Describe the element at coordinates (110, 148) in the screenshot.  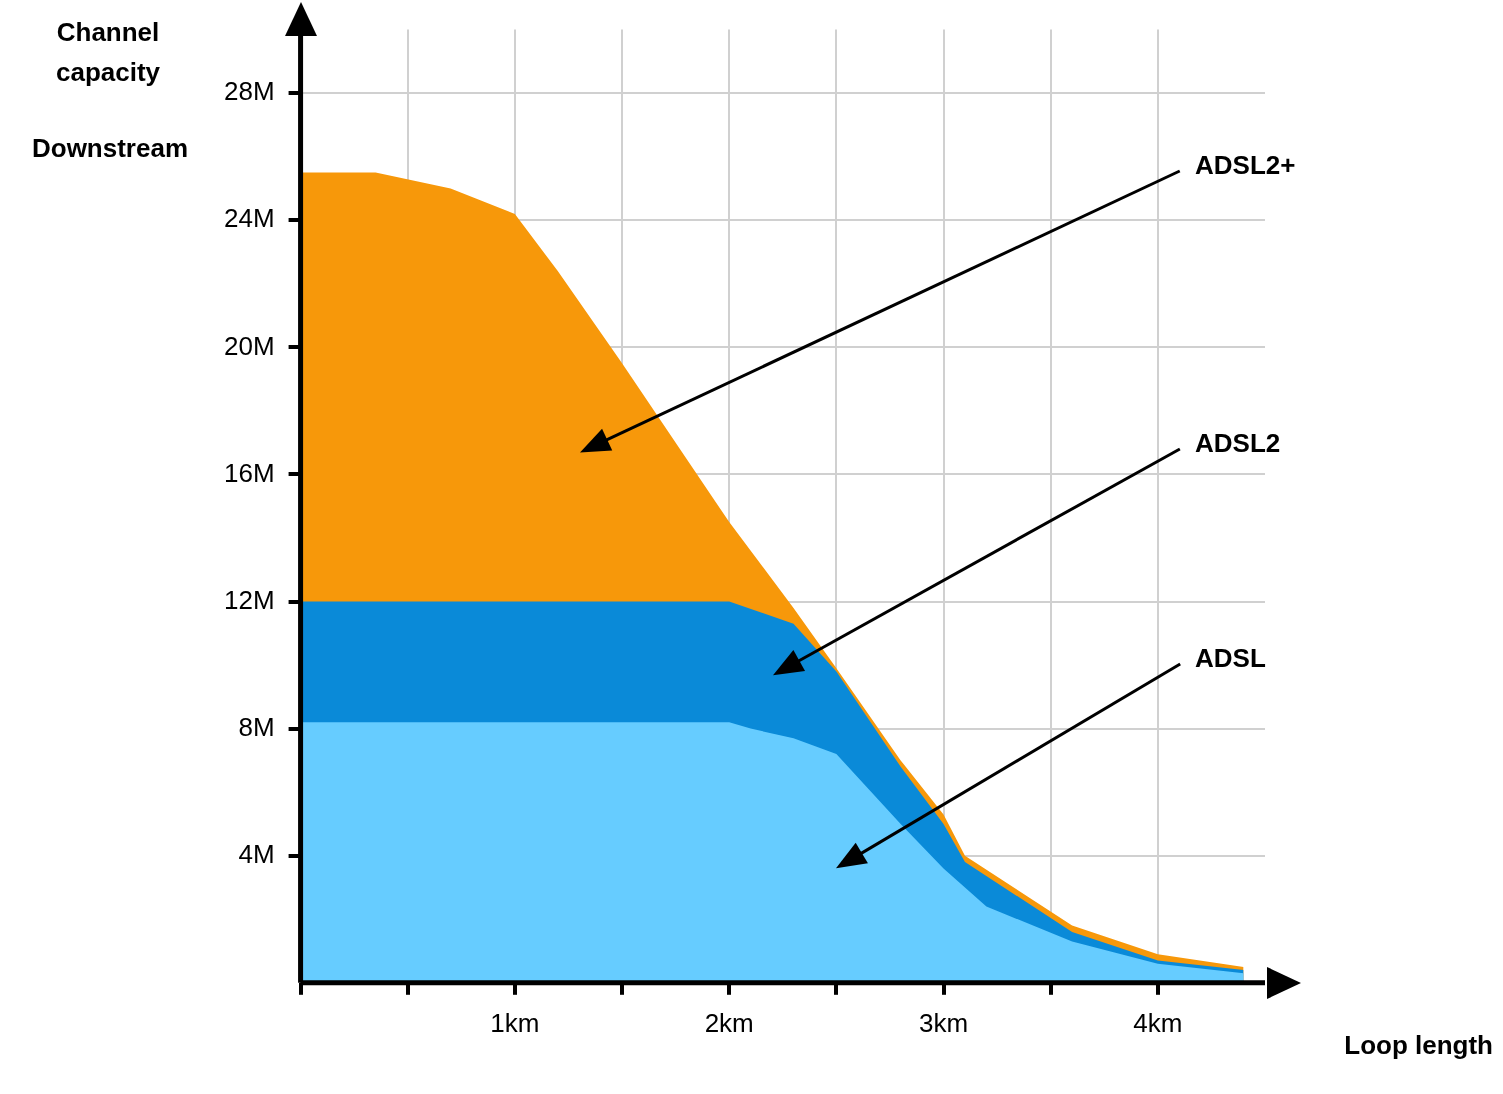
I see `text: Downstream` at that location.